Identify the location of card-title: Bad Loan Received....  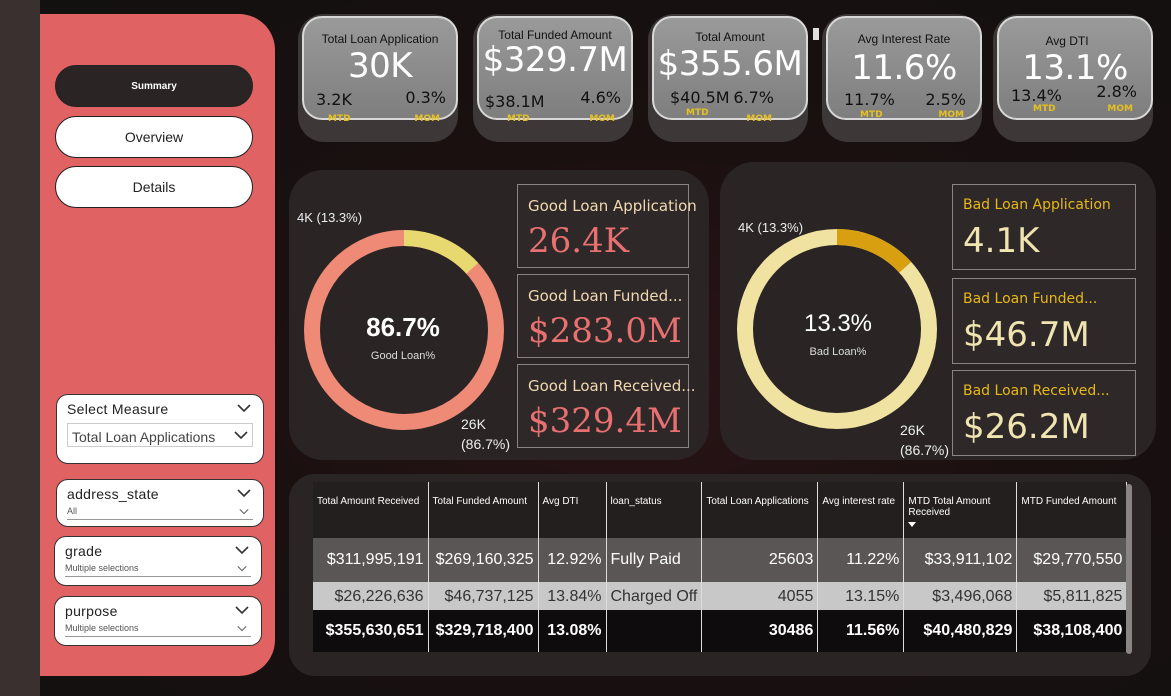
(1036, 391).